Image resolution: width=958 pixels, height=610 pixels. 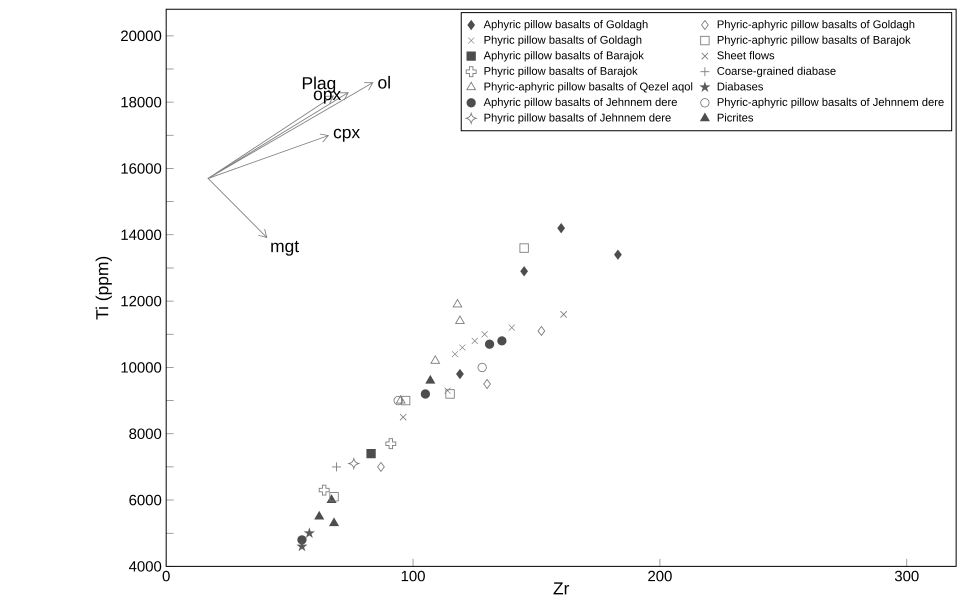 I want to click on legend-label: Aphyric pillow basalts of Barajok, so click(x=564, y=56).